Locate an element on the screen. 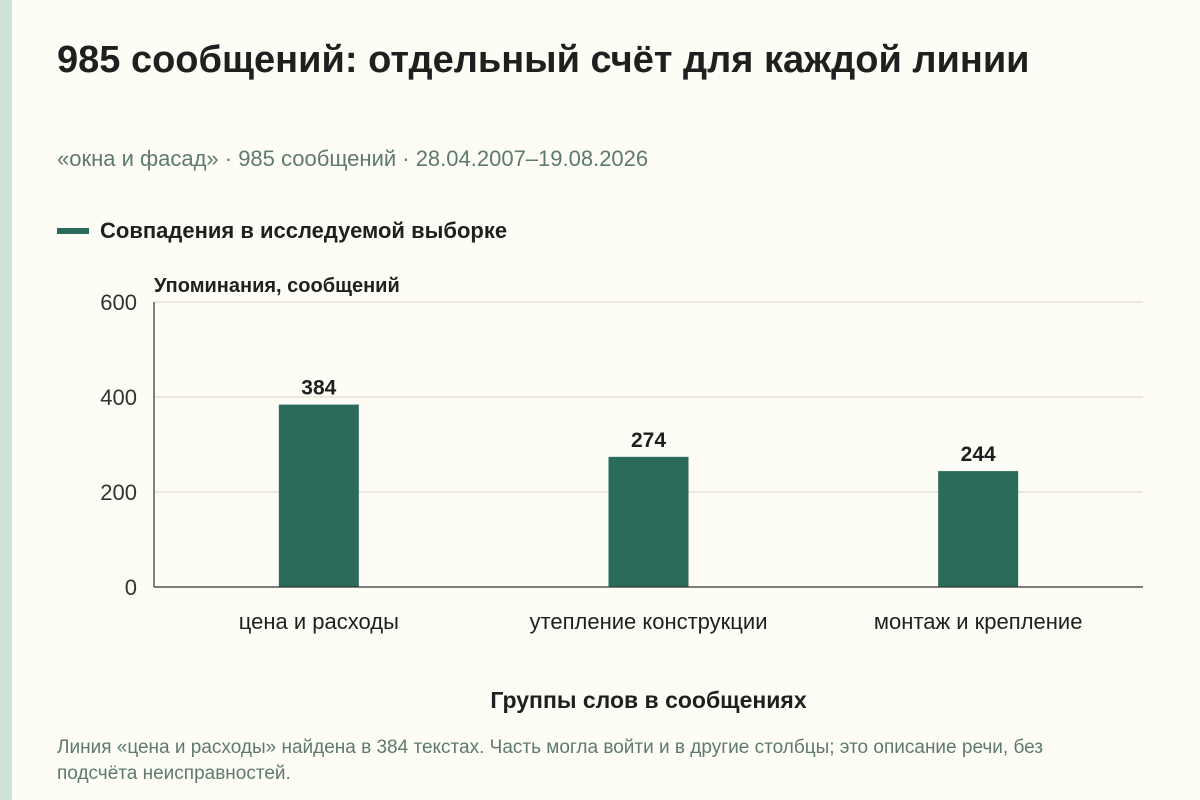  y-tick-label: 200 is located at coordinates (118, 492).